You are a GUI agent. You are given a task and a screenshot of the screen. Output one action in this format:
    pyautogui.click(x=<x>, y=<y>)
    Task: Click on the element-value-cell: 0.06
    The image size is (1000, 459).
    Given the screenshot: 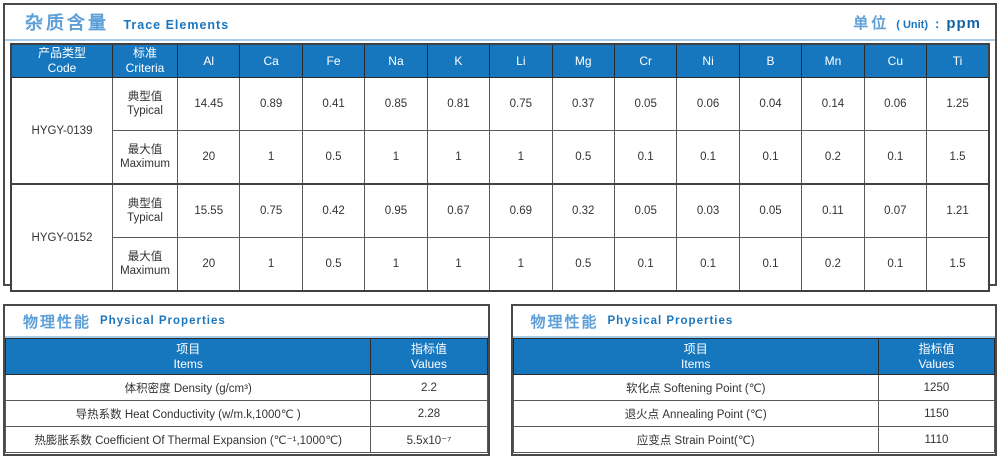 What is the action you would take?
    pyautogui.click(x=895, y=104)
    